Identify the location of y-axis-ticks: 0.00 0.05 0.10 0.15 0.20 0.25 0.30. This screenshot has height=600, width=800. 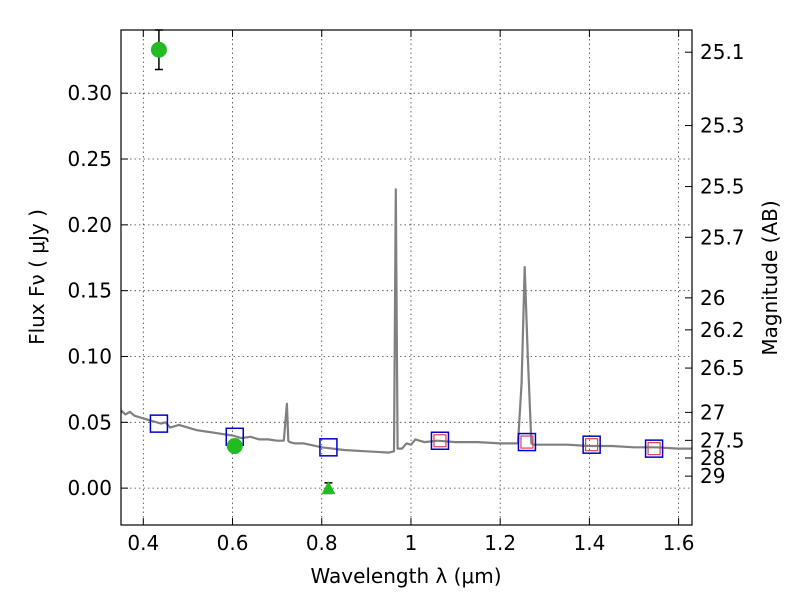
(97, 290).